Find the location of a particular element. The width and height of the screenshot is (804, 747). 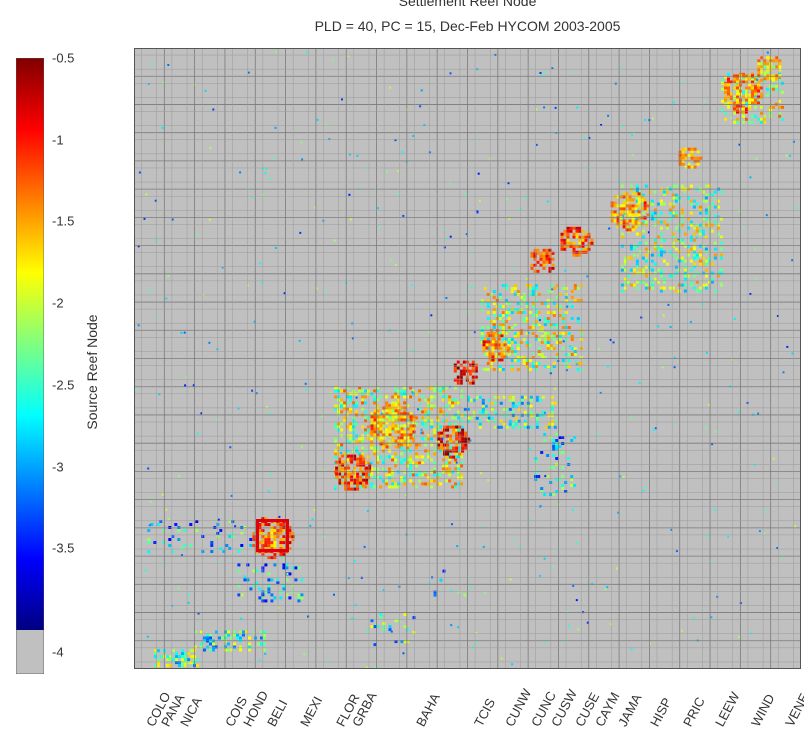

x-tick-label: BELI is located at coordinates (277, 713).